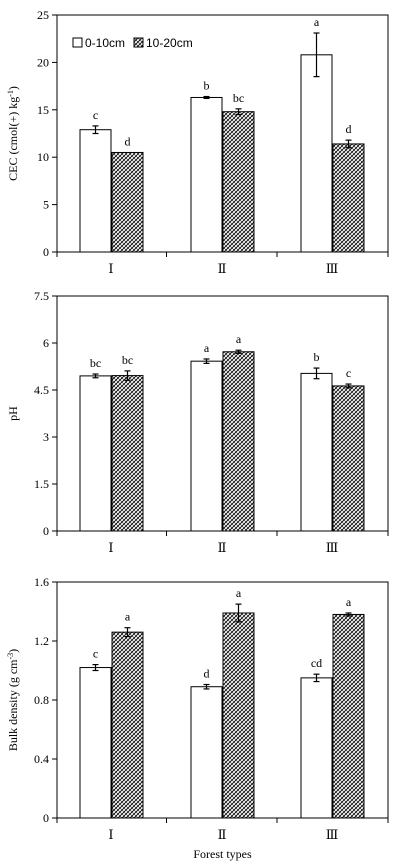 Image resolution: width=400 pixels, height=865 pixels. Describe the element at coordinates (43, 15) in the screenshot. I see `y-tick-label: 25` at that location.